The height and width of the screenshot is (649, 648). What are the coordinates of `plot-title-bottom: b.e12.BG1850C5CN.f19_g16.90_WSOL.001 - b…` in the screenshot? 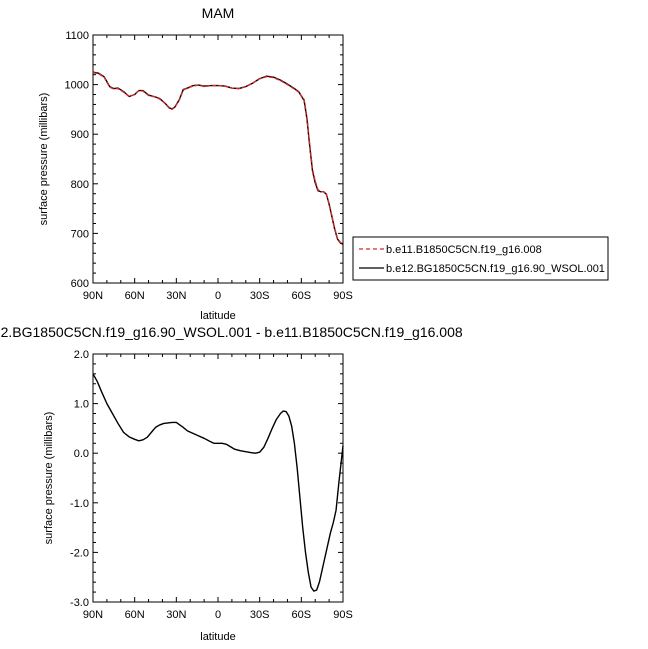 It's located at (231, 332).